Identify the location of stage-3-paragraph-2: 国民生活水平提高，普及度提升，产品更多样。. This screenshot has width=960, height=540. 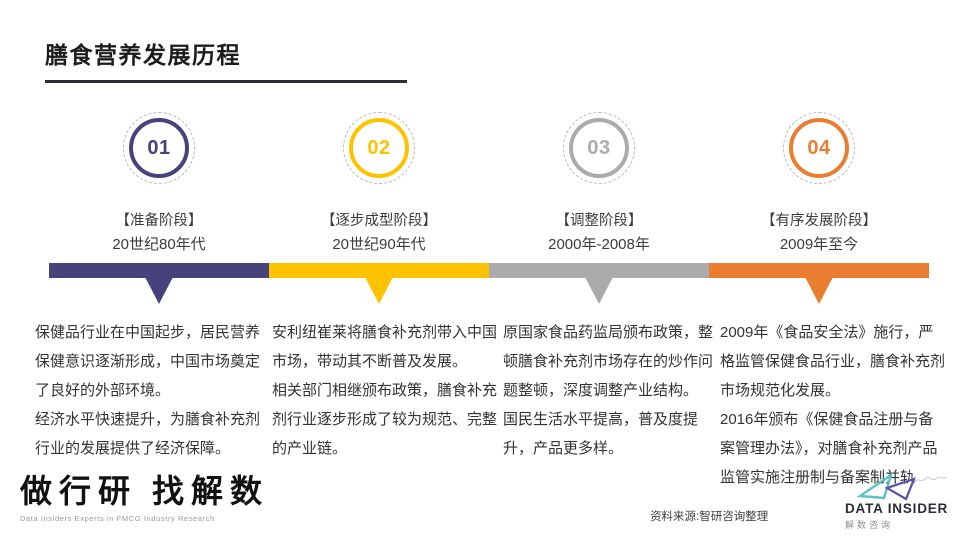
(601, 434).